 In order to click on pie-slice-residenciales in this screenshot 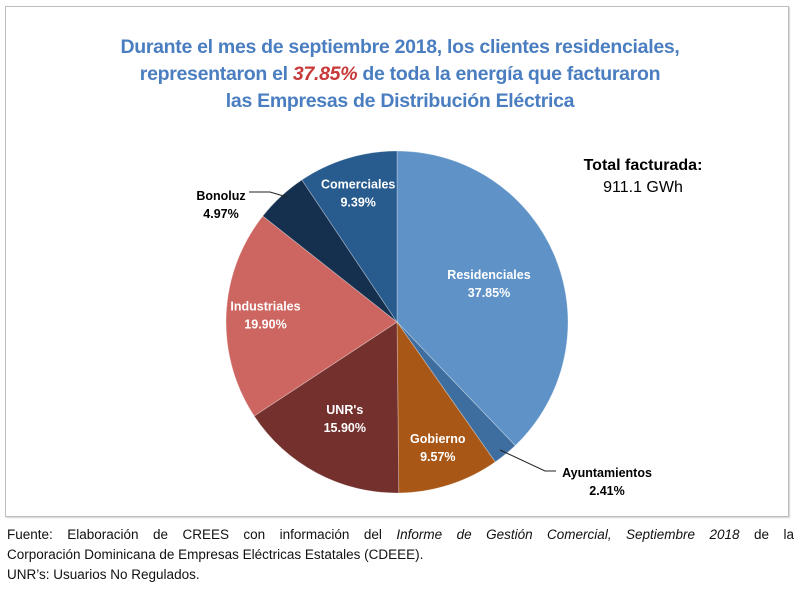, I will do `click(482, 298)`.